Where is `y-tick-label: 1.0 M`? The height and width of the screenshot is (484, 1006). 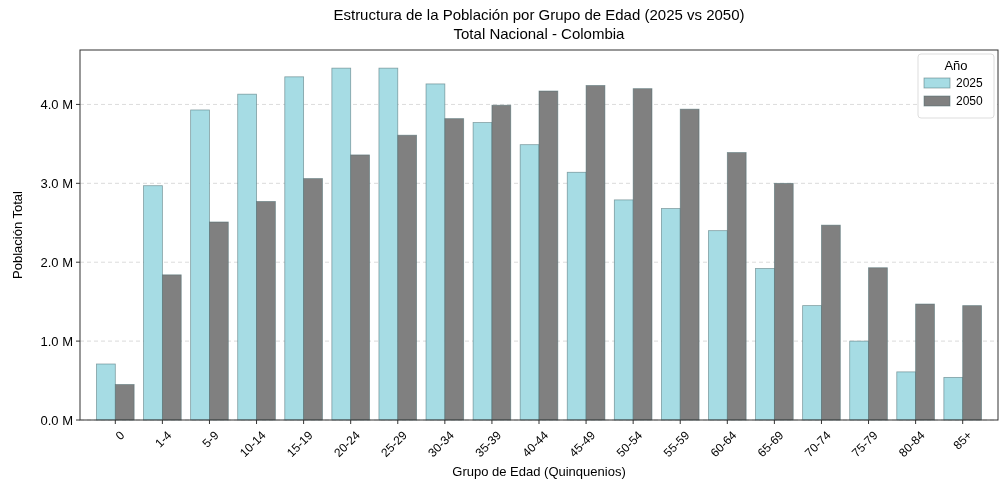 y-tick-label: 1.0 M is located at coordinates (56, 341).